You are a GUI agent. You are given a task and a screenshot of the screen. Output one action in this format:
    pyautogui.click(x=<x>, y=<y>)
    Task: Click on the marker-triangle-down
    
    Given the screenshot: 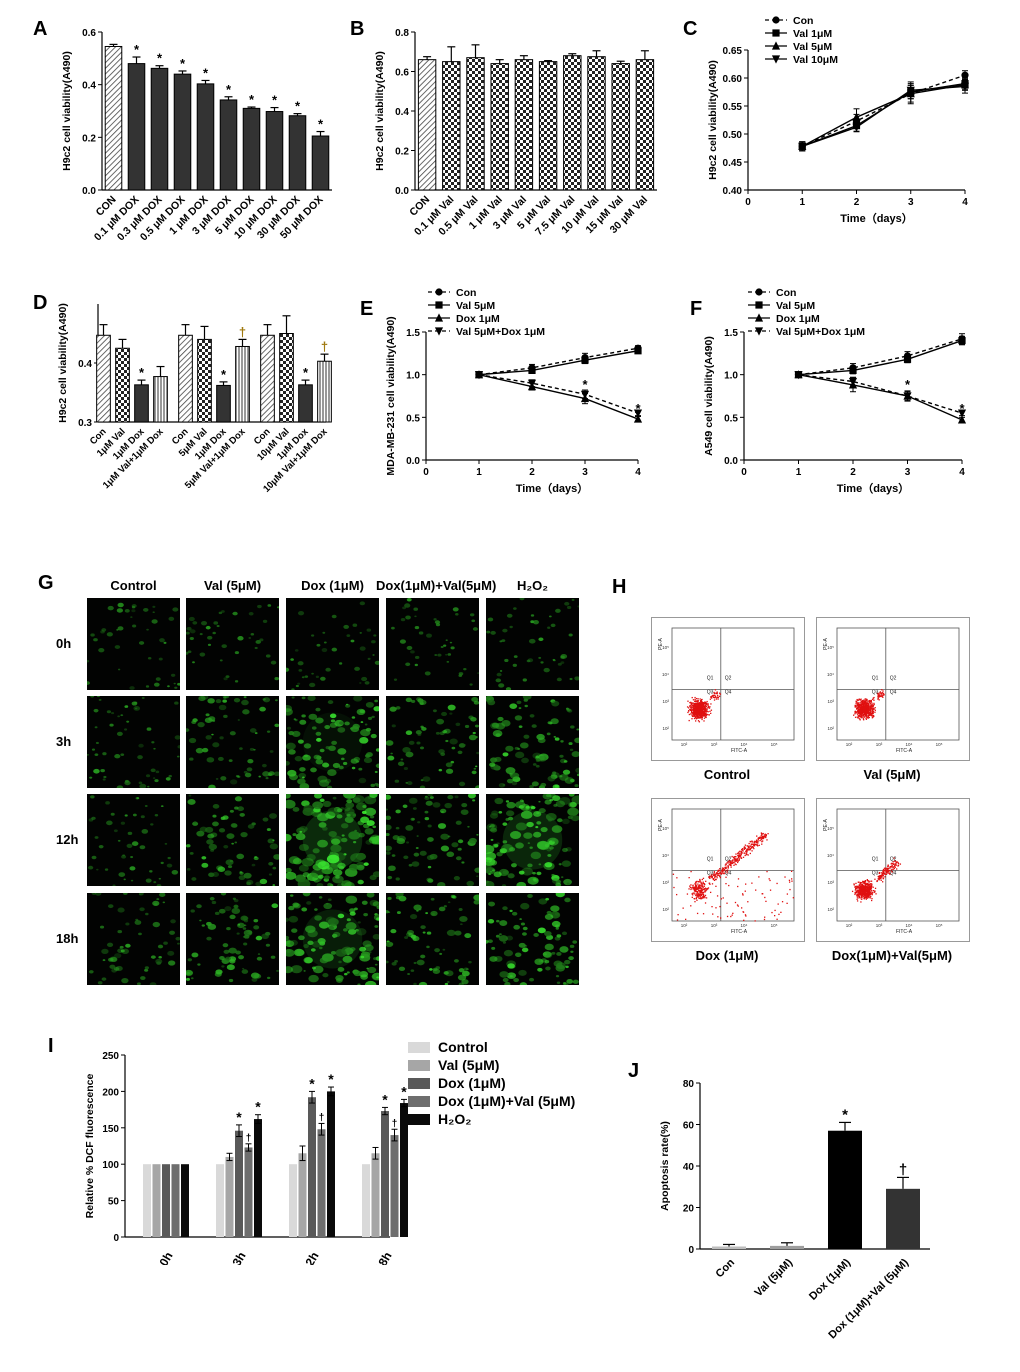 What is the action you would take?
    pyautogui.click(x=479, y=375)
    